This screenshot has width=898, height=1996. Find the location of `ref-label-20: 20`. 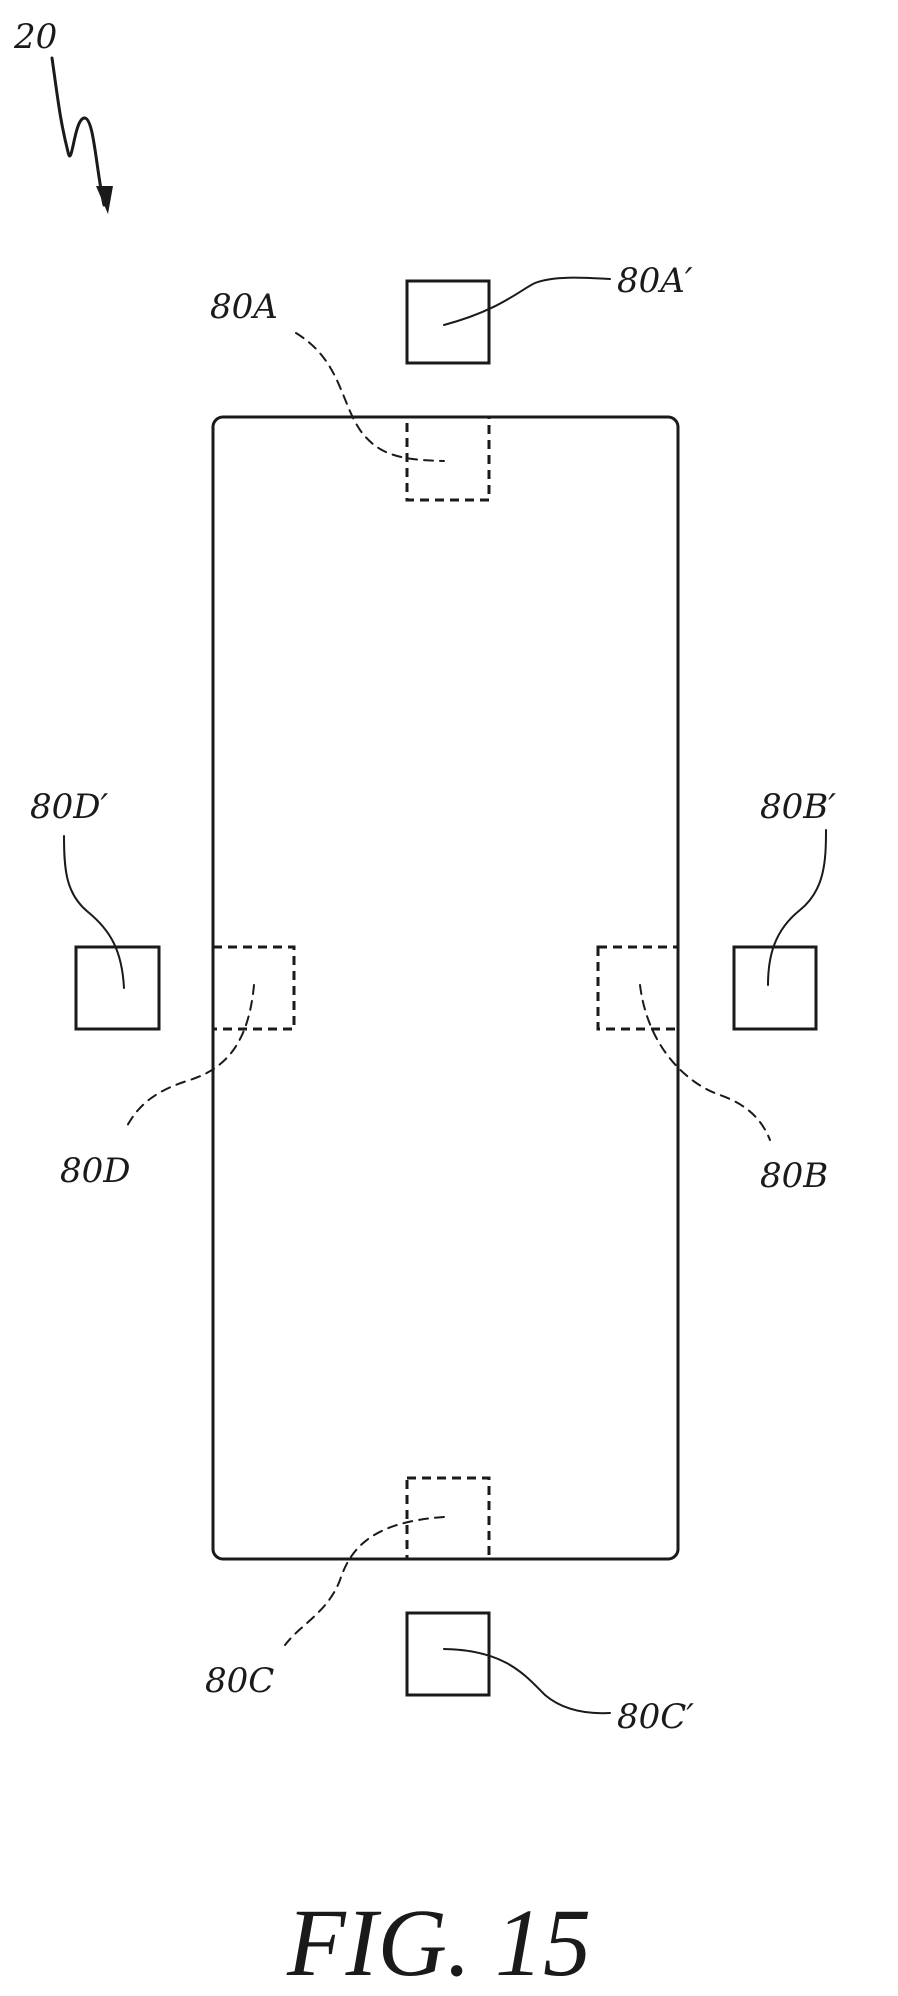

ref-label-20: 20 is located at coordinates (35, 37).